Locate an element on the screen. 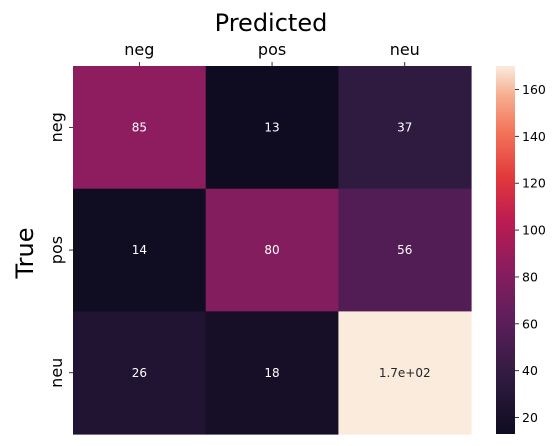 The height and width of the screenshot is (446, 559). colorbar-tick-label: 40 is located at coordinates (530, 370).